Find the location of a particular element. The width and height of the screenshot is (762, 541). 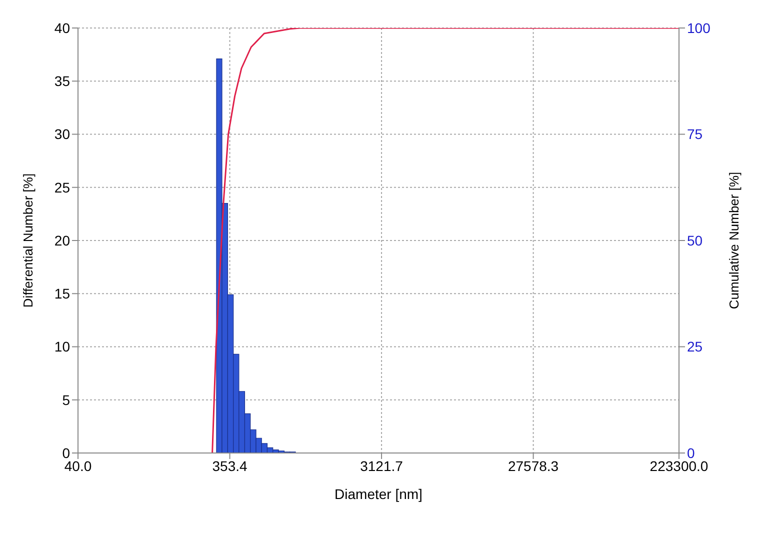

y2-tick-label: 50 is located at coordinates (695, 240).